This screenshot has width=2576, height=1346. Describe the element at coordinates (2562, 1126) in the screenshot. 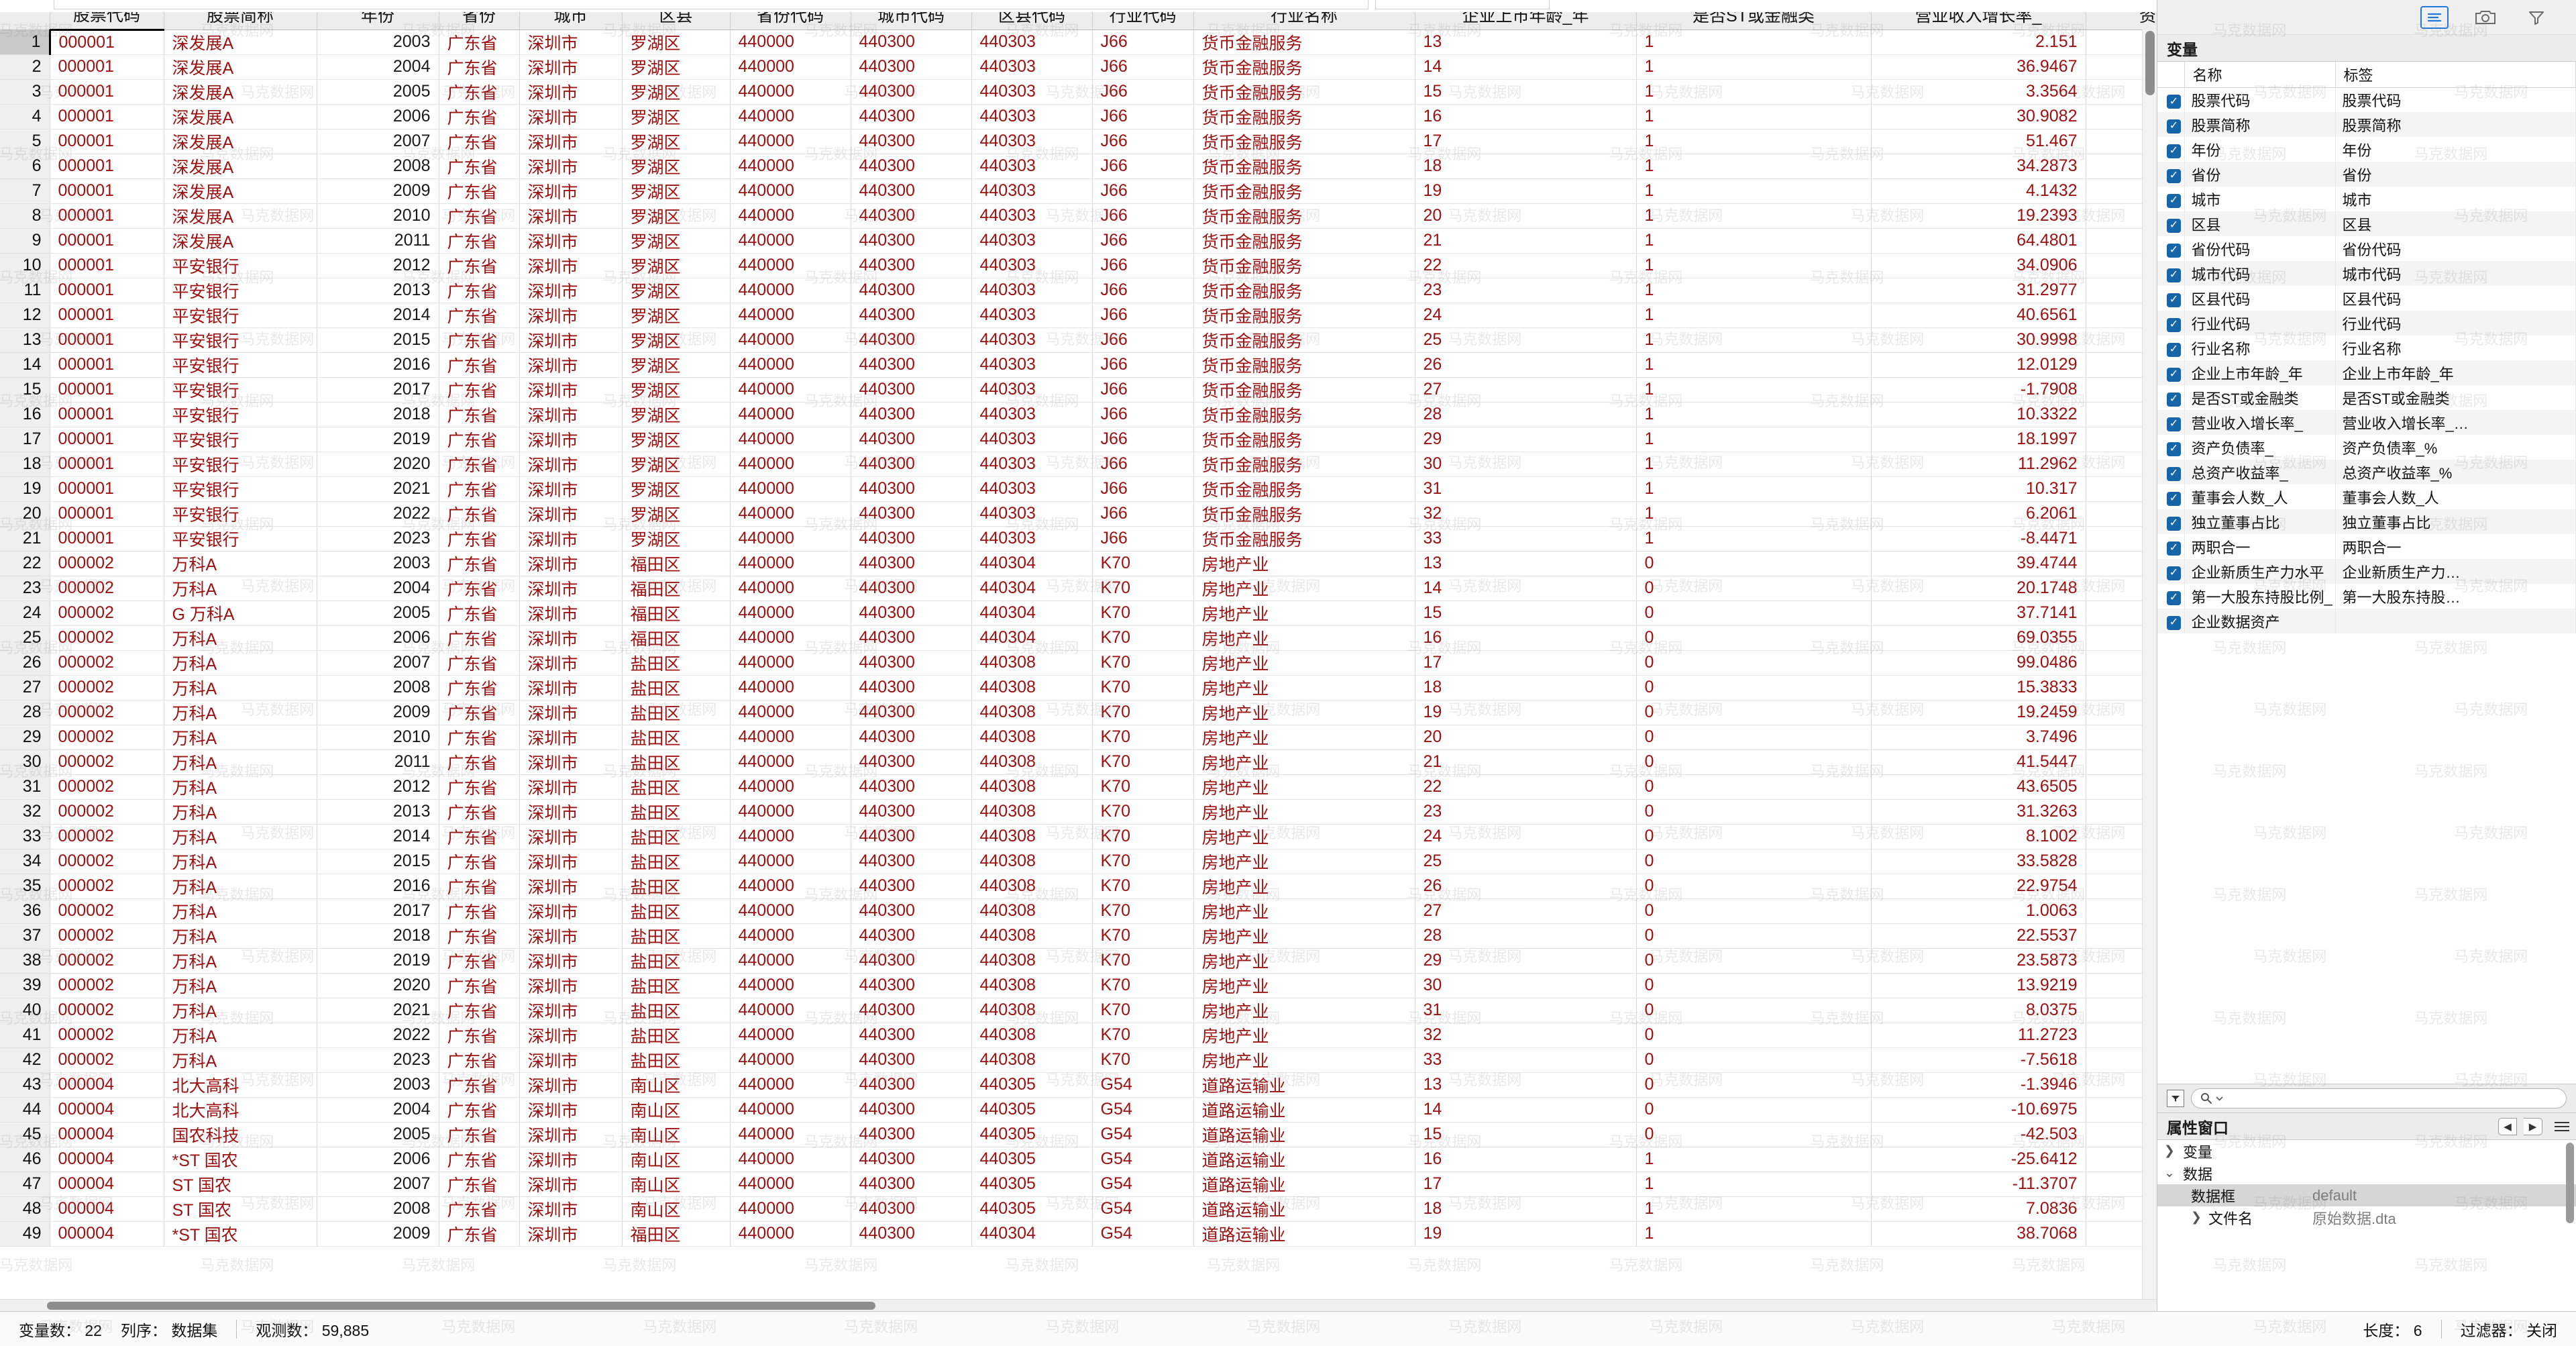

I see `properties-menu-icon` at that location.